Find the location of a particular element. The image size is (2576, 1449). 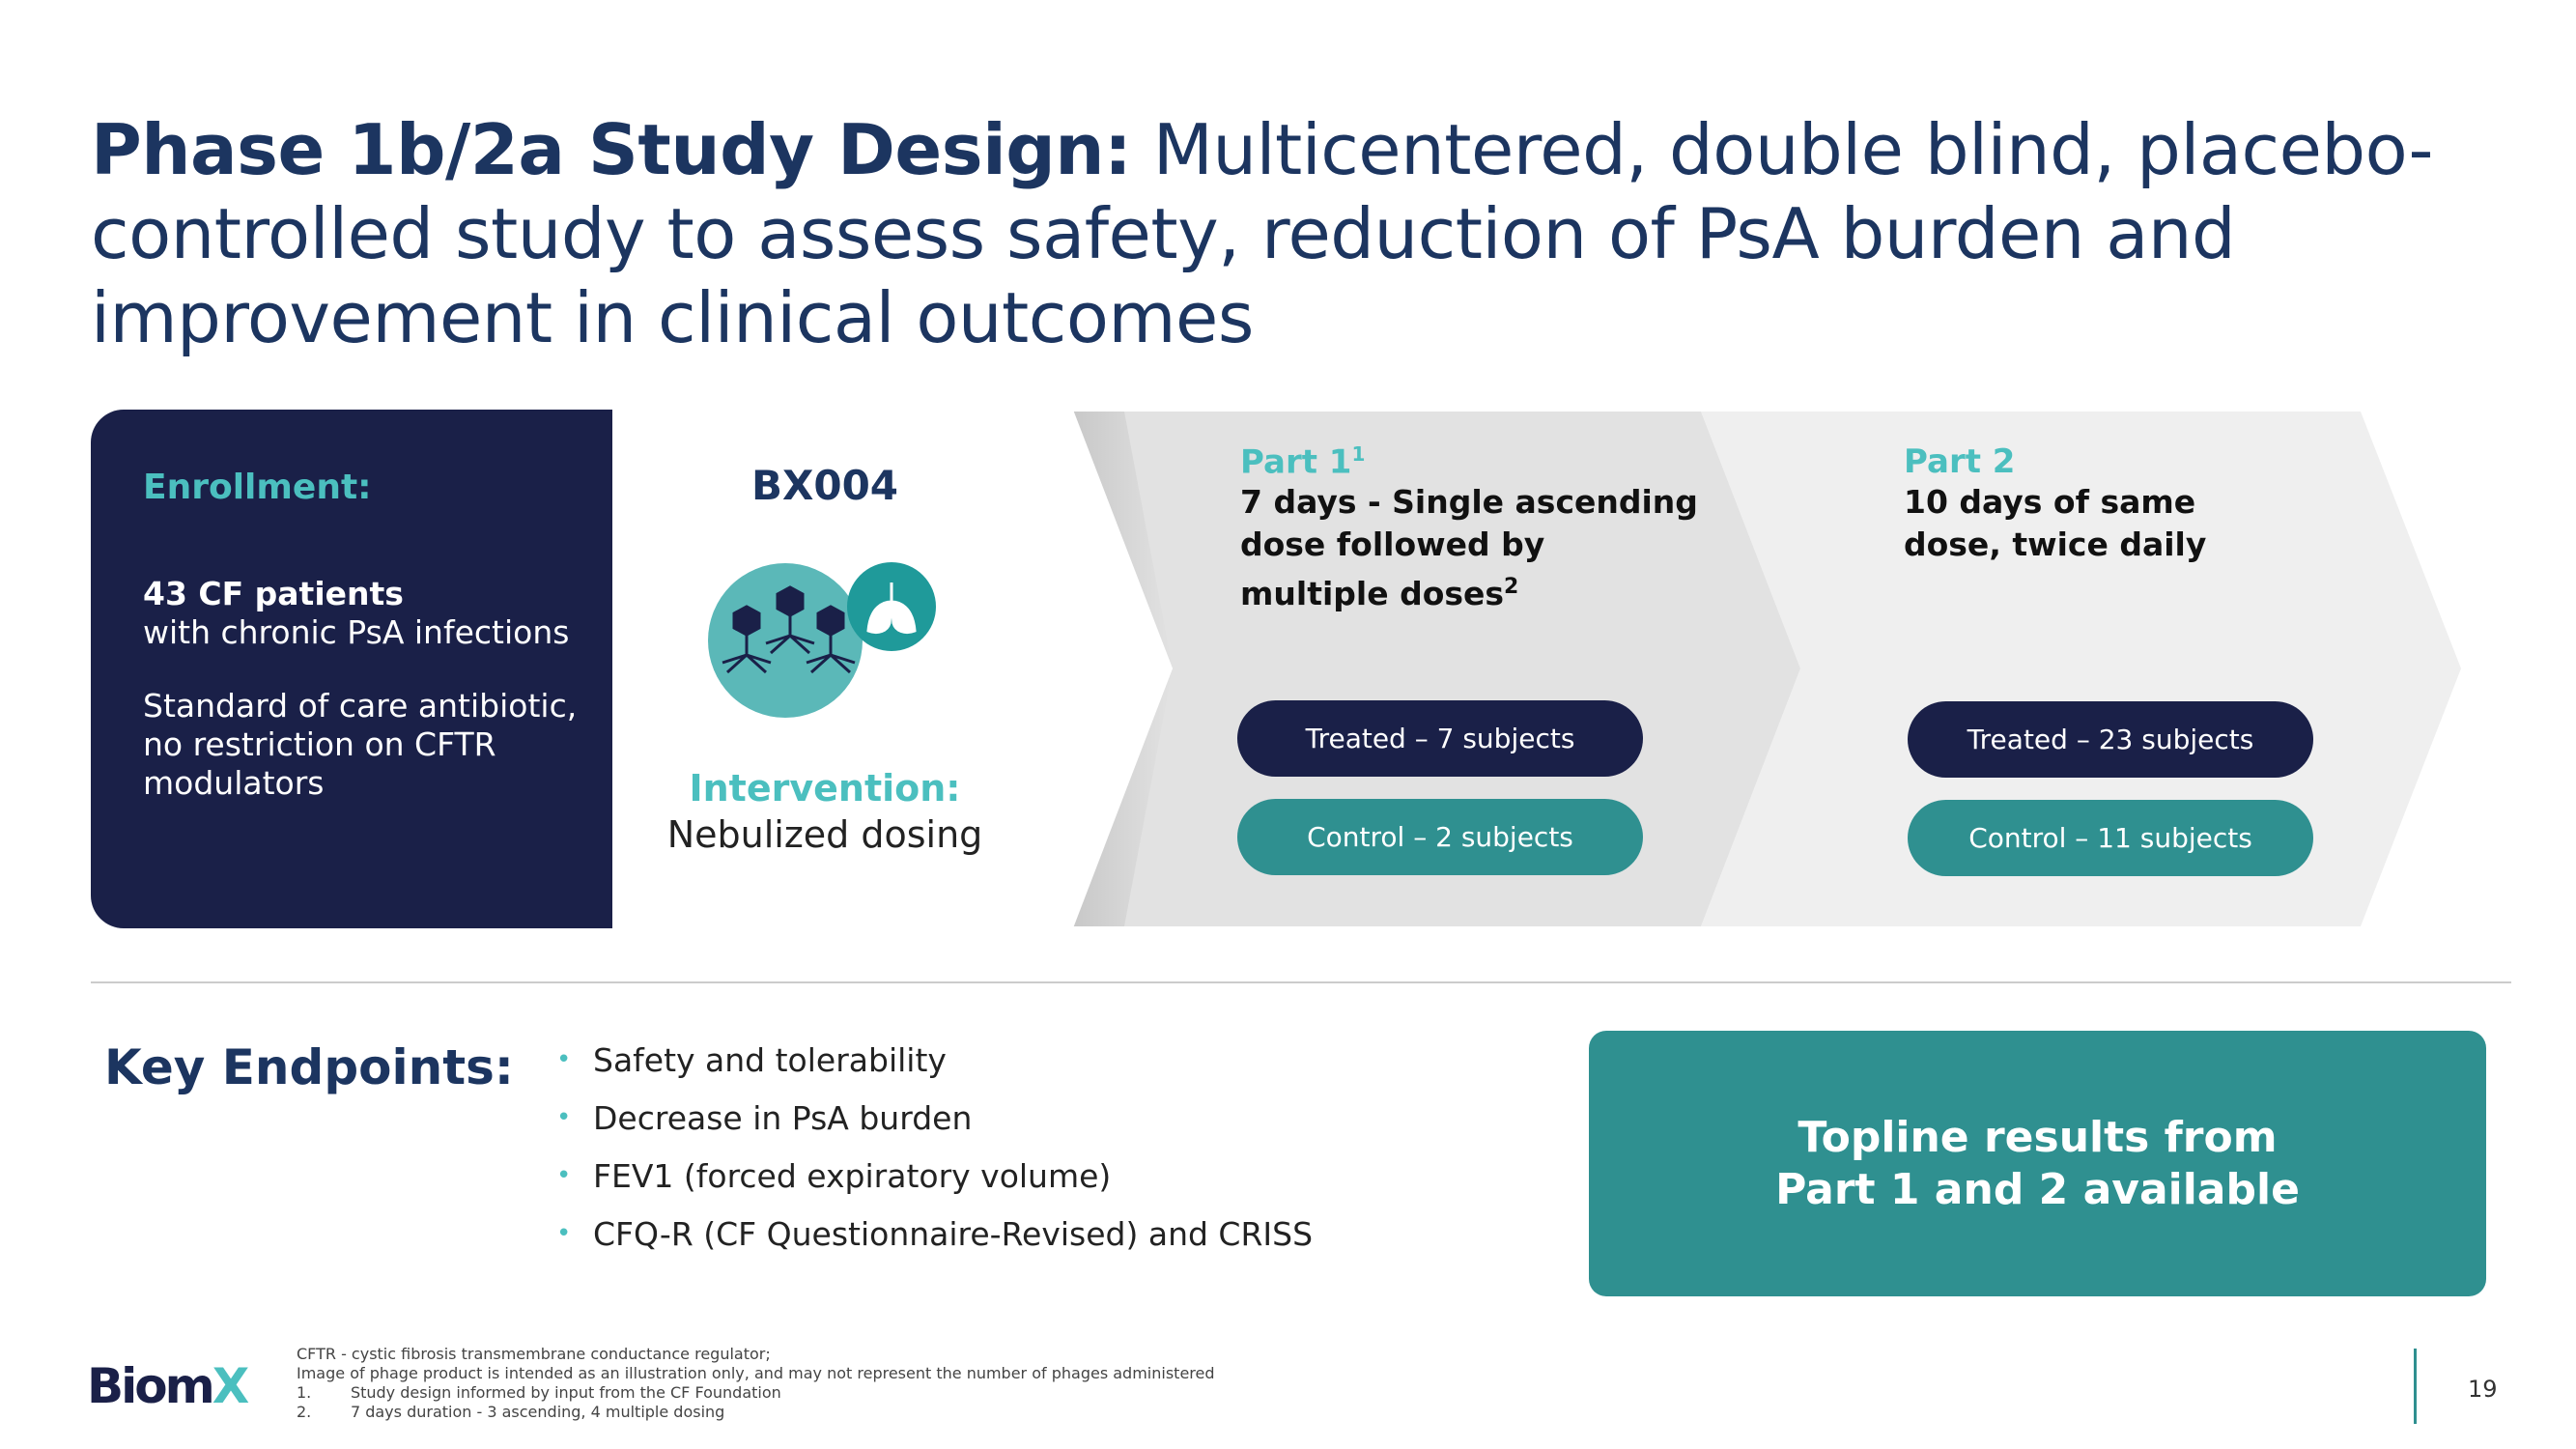

part2-heading: Part 2 is located at coordinates (1960, 461).